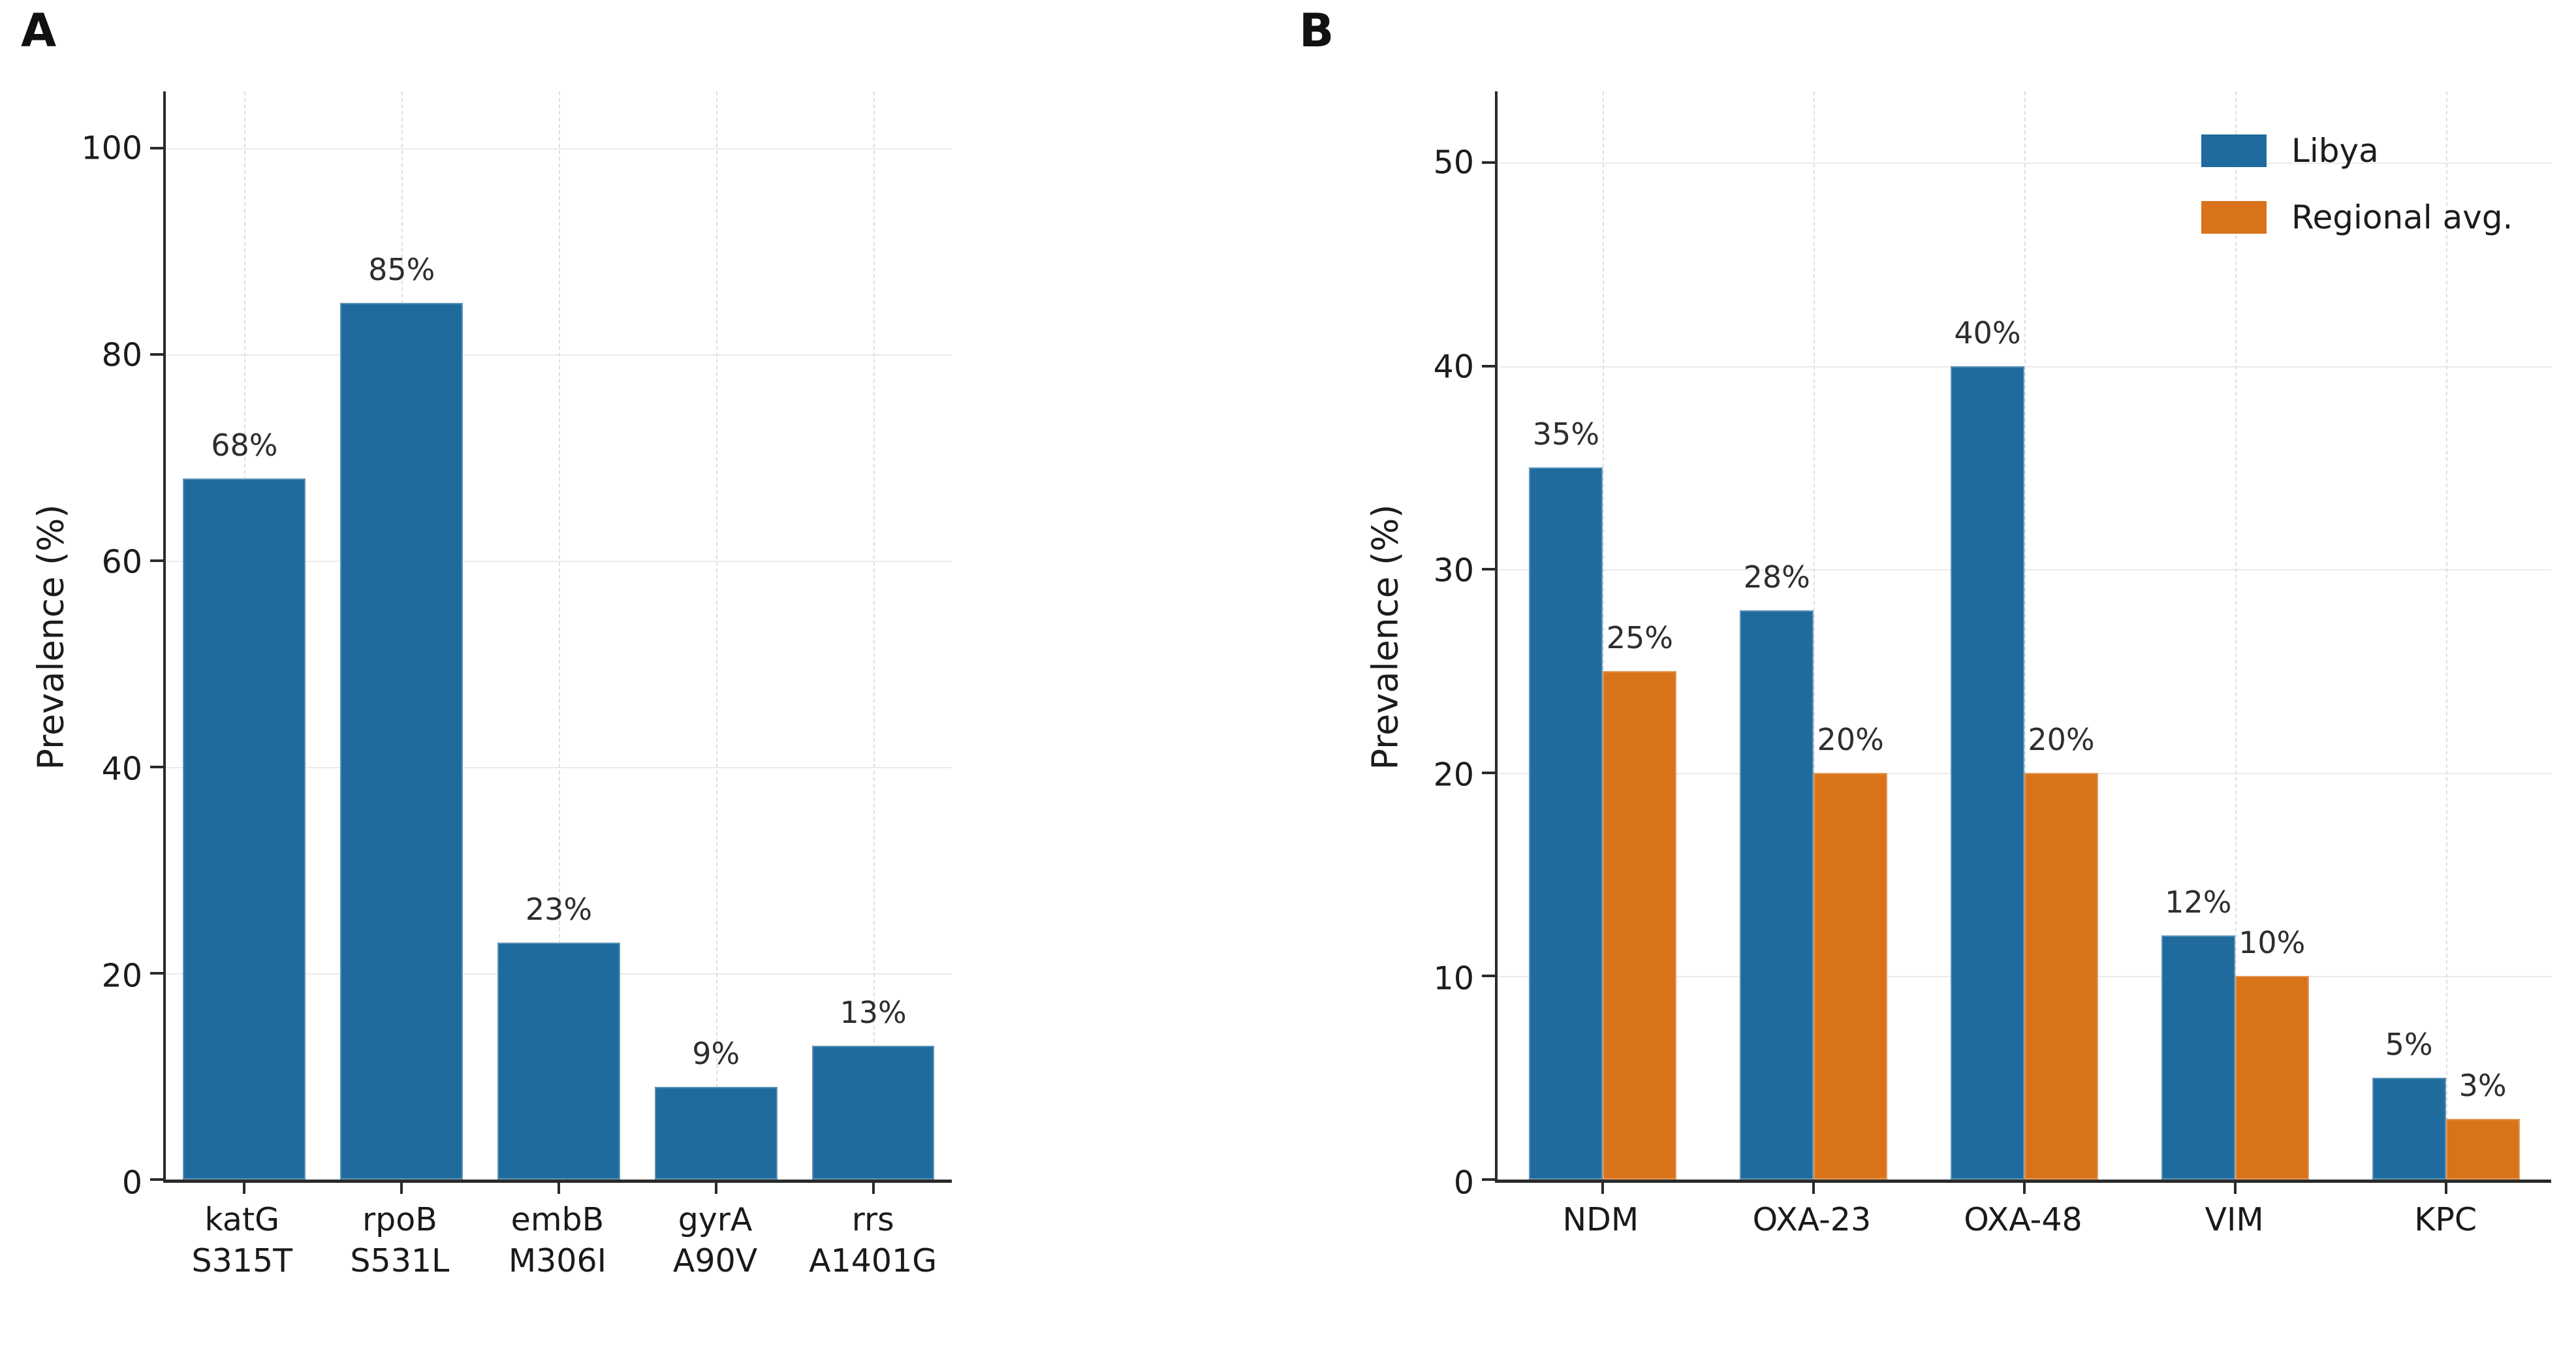 The image size is (2576, 1346). I want to click on legend-label-regional-avg: Regional avg., so click(2402, 217).